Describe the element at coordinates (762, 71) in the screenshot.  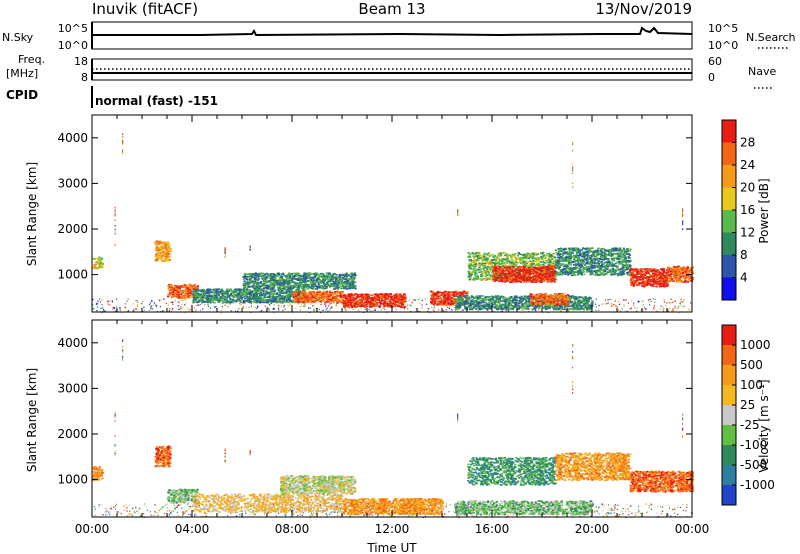
I see `nave-label: Nave` at that location.